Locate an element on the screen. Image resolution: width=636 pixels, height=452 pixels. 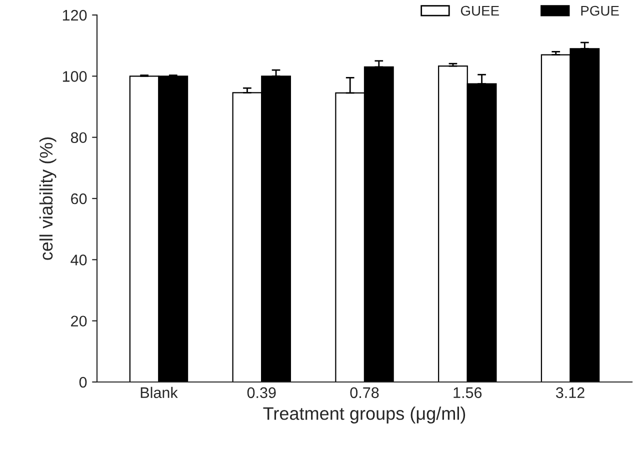
x-tick-label: 0.39 is located at coordinates (261, 392).